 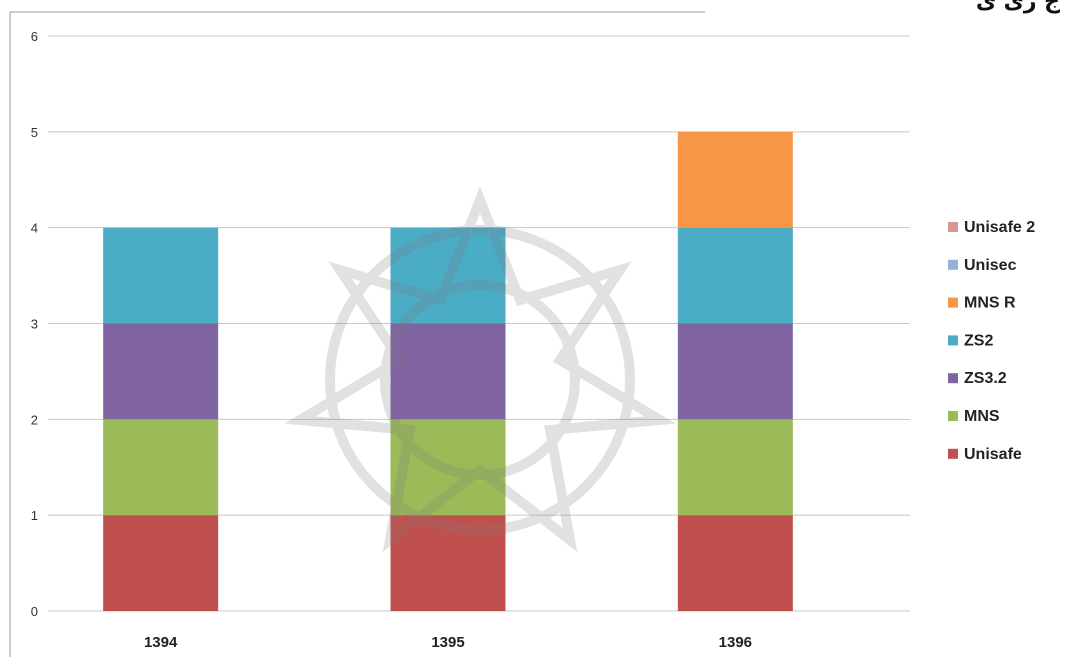 I want to click on legend-label: MNS, so click(x=982, y=416).